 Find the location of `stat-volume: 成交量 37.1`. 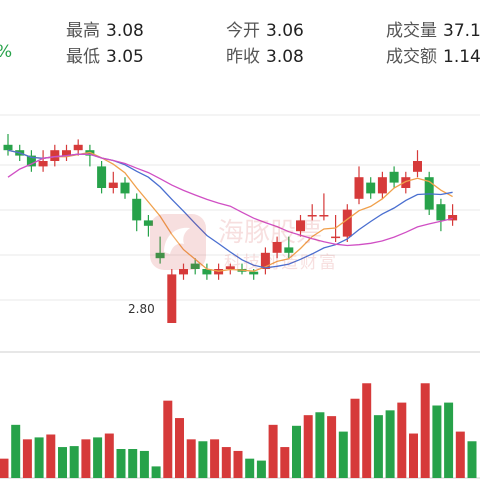

stat-volume: 成交量 37.1 is located at coordinates (433, 31).